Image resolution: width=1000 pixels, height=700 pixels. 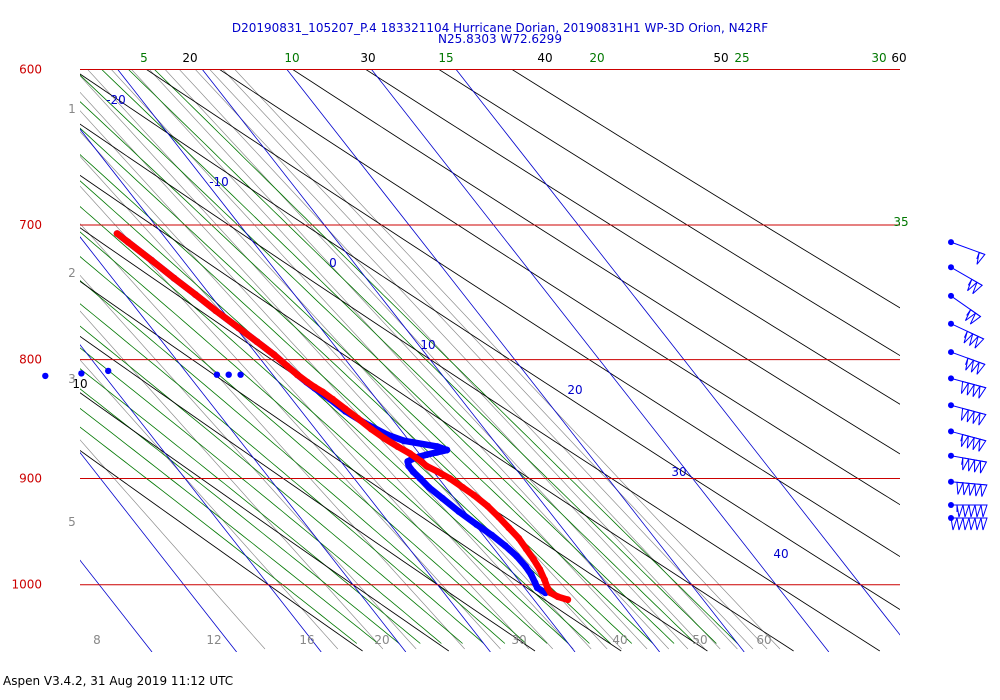 I want to click on mixing-ratio-label: 30, so click(x=518, y=640).